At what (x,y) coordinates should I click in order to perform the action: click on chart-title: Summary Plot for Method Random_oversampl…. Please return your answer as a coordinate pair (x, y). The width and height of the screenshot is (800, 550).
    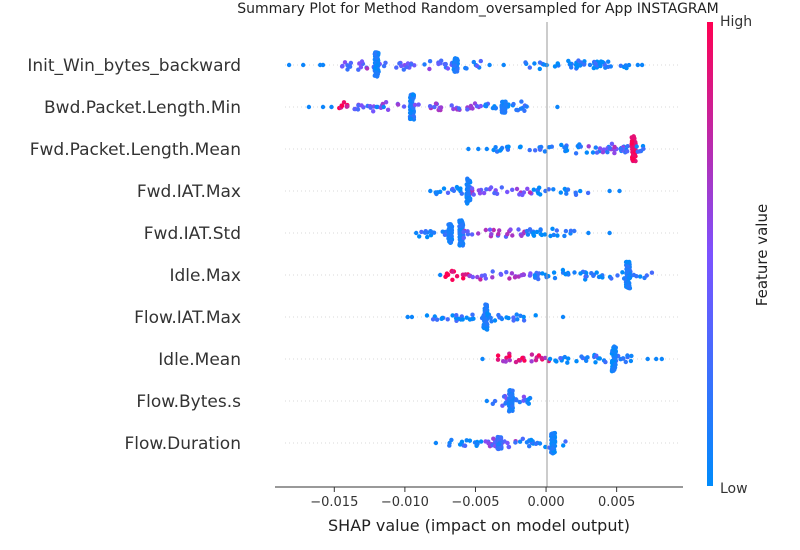
    Looking at the image, I should click on (477, 9).